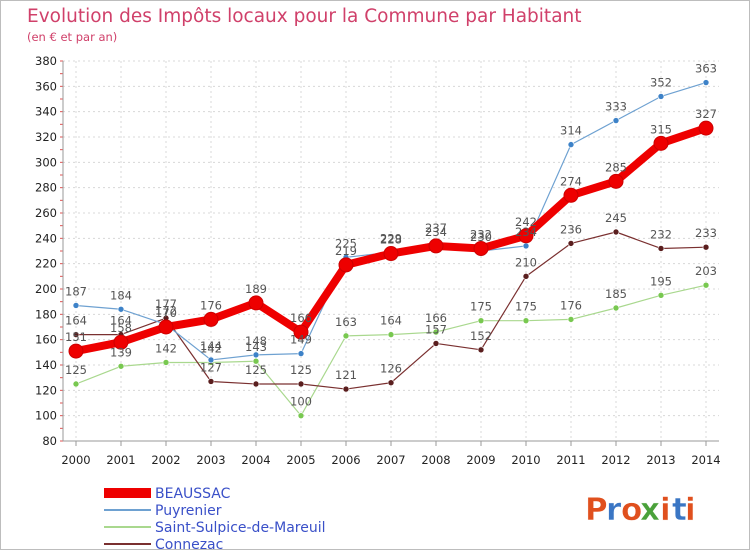 The image size is (750, 550). Describe the element at coordinates (121, 328) in the screenshot. I see `data-label: 158` at that location.